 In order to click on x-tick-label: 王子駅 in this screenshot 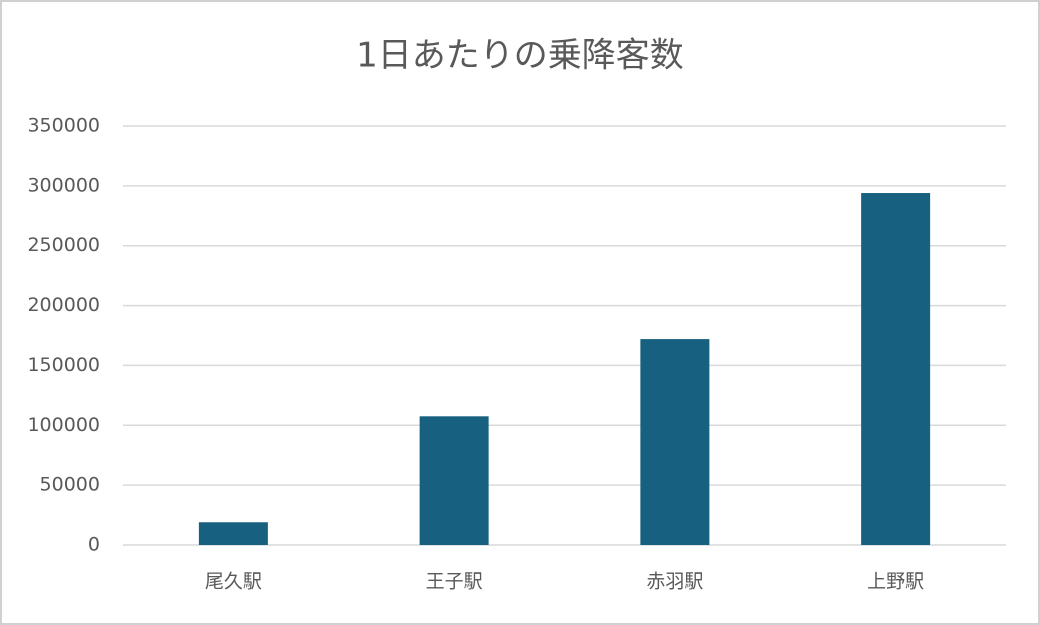, I will do `click(454, 582)`.